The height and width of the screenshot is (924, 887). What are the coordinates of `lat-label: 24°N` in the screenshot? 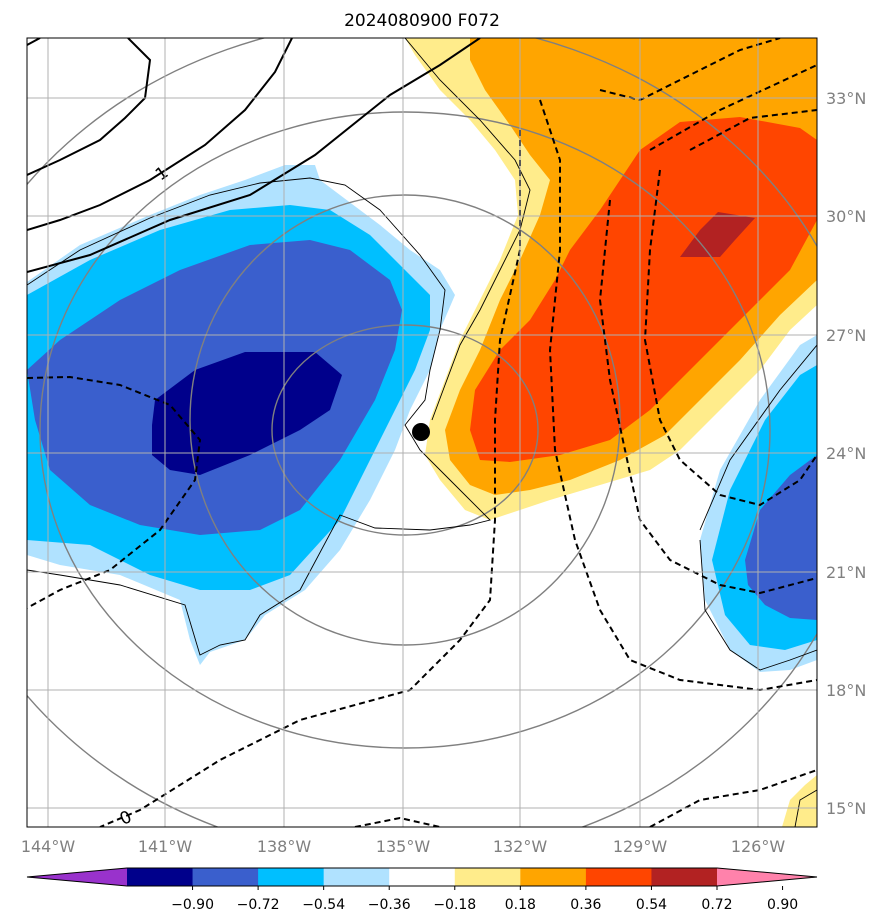 It's located at (846, 453).